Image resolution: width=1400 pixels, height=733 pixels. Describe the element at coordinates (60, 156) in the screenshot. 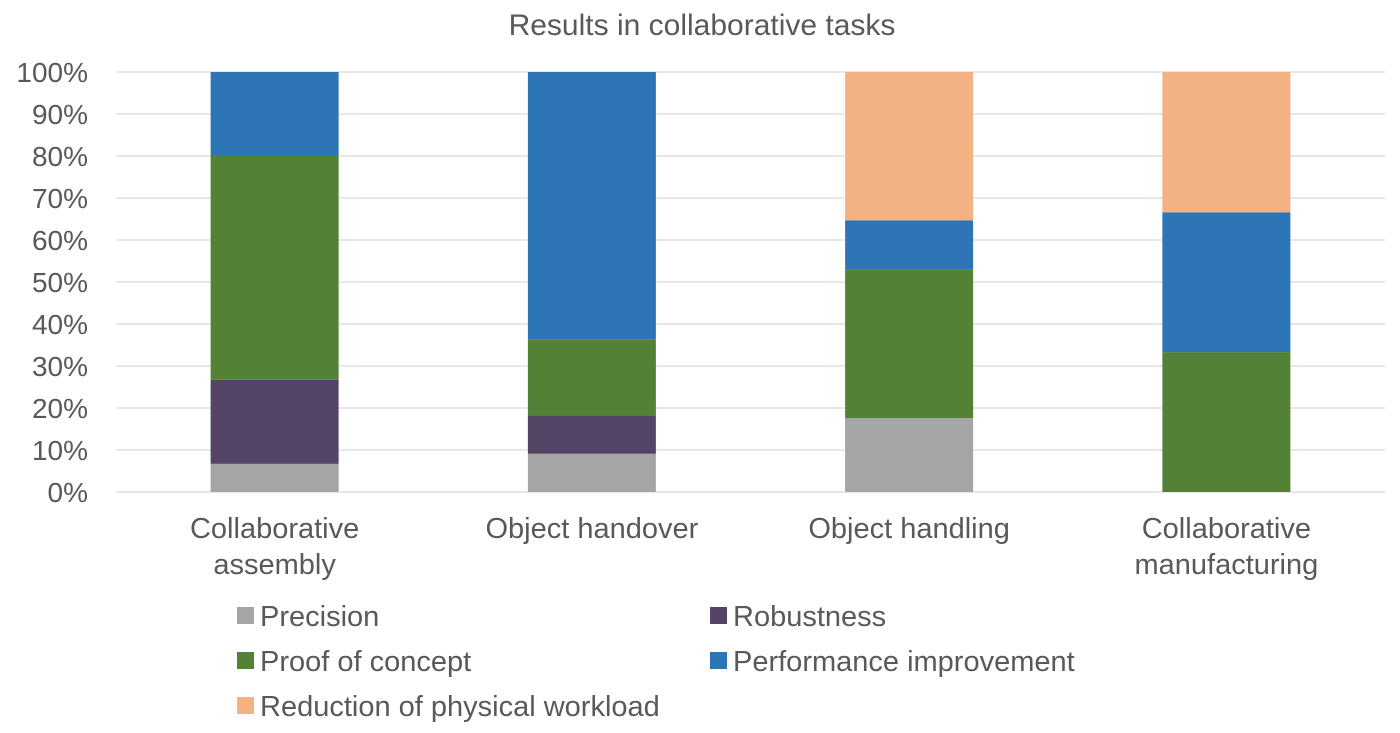

I see `y-tick-label: 80%` at that location.